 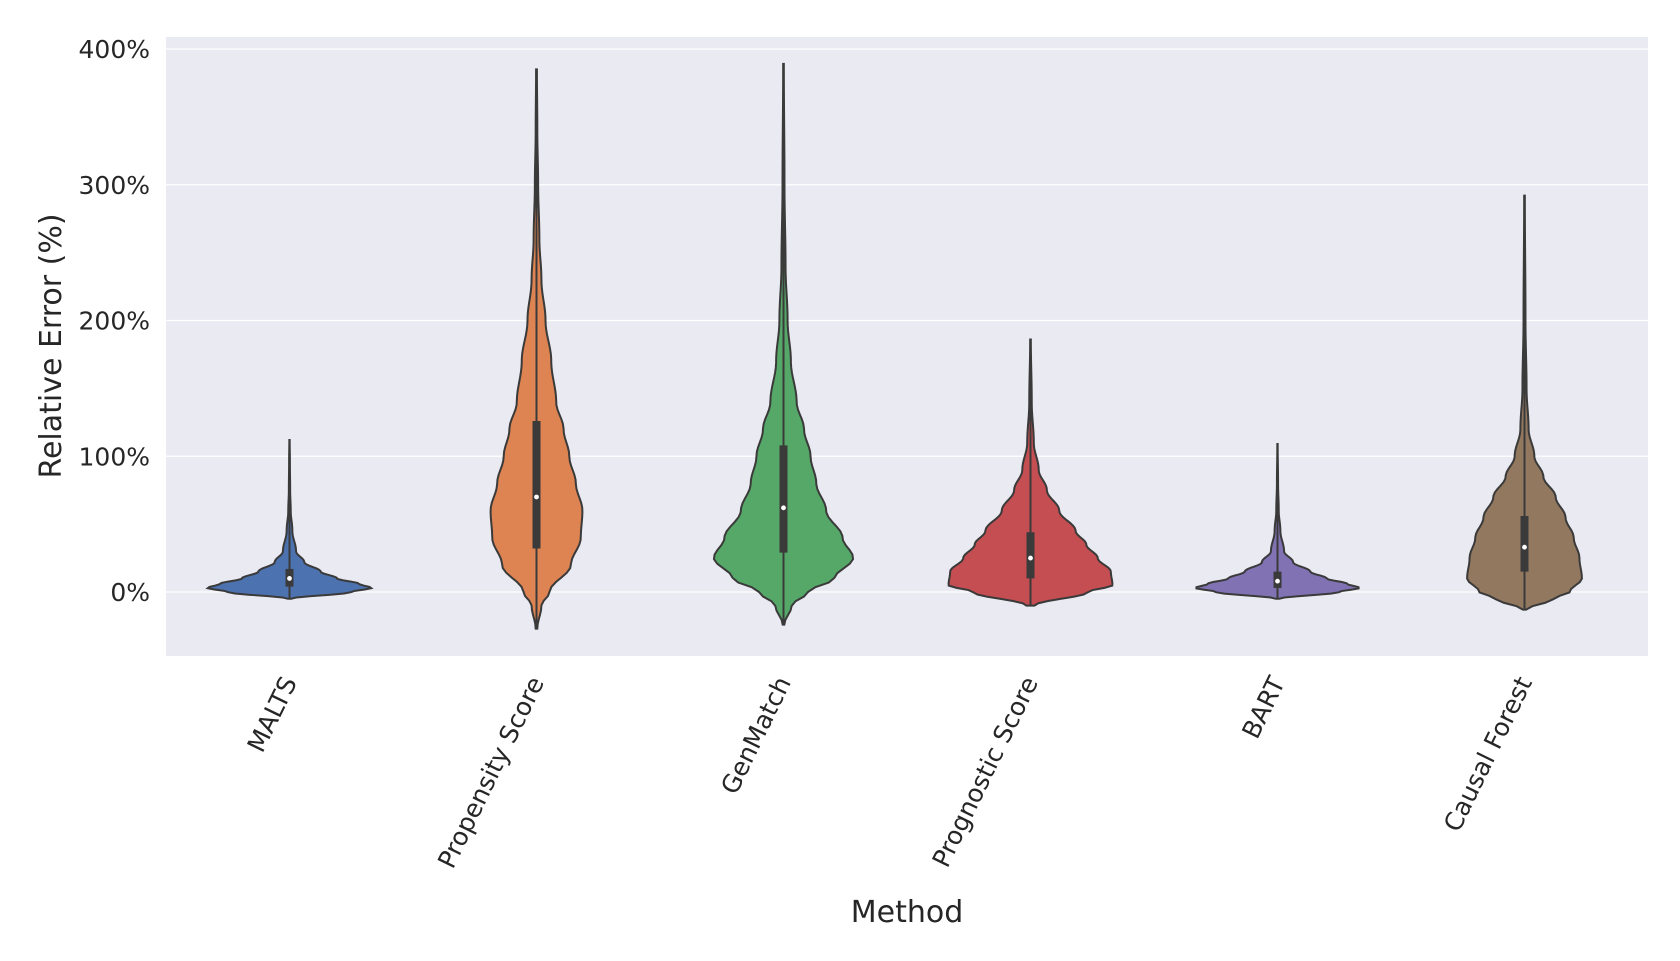 What do you see at coordinates (907, 912) in the screenshot?
I see `x-axis-title: Method` at bounding box center [907, 912].